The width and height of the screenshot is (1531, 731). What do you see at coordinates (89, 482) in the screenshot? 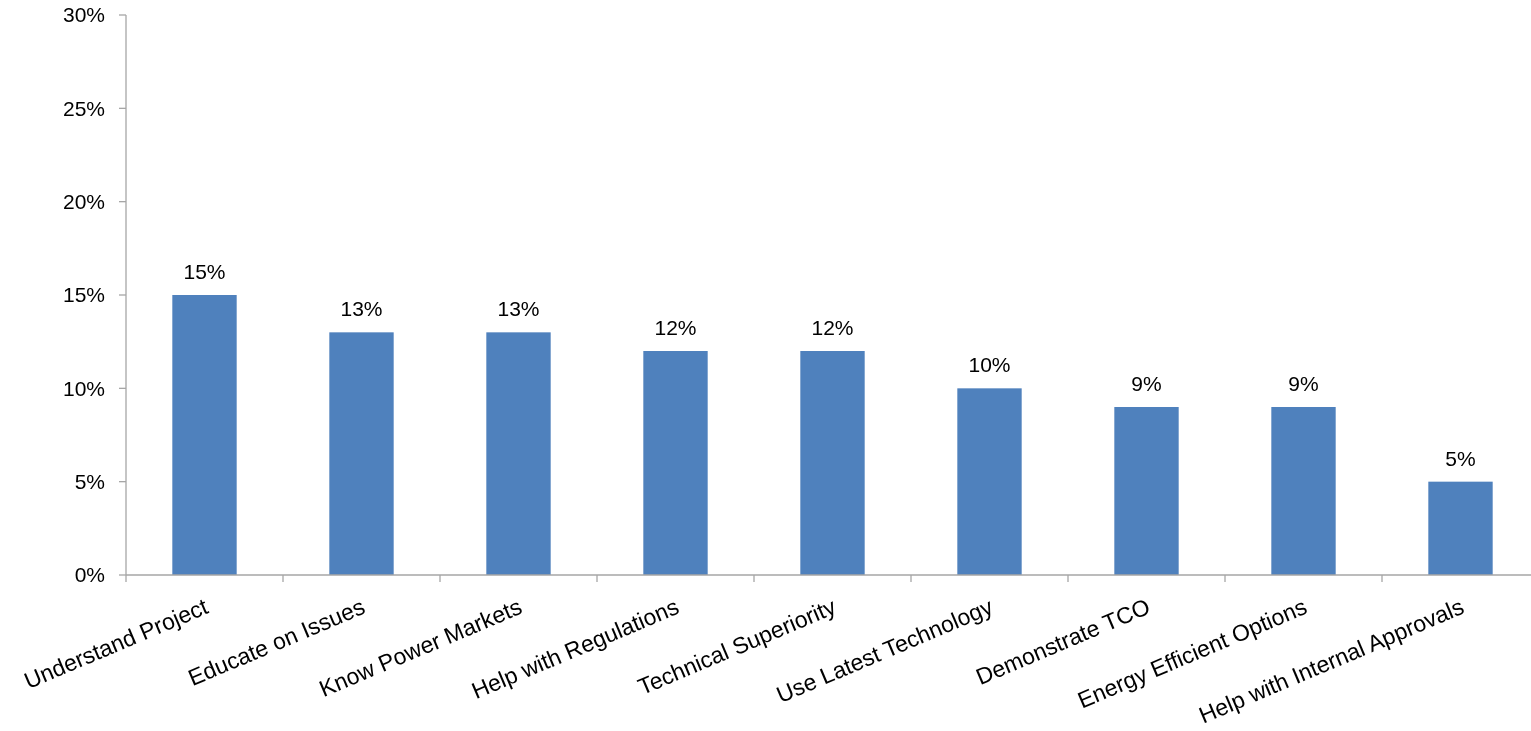
I see `y-tick-label: 5%` at bounding box center [89, 482].